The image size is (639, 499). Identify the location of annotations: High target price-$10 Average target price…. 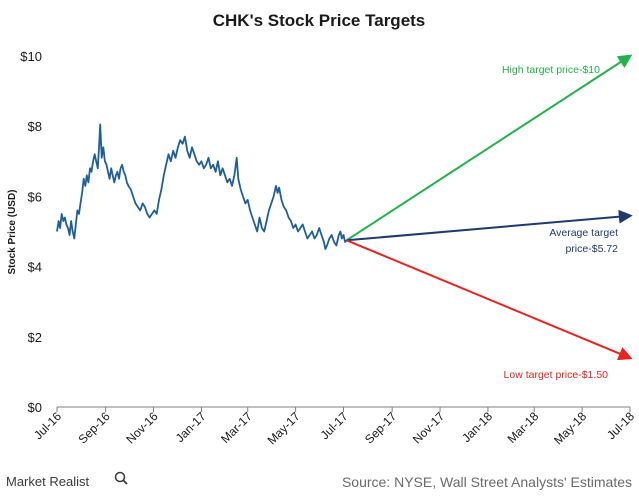
(560, 222).